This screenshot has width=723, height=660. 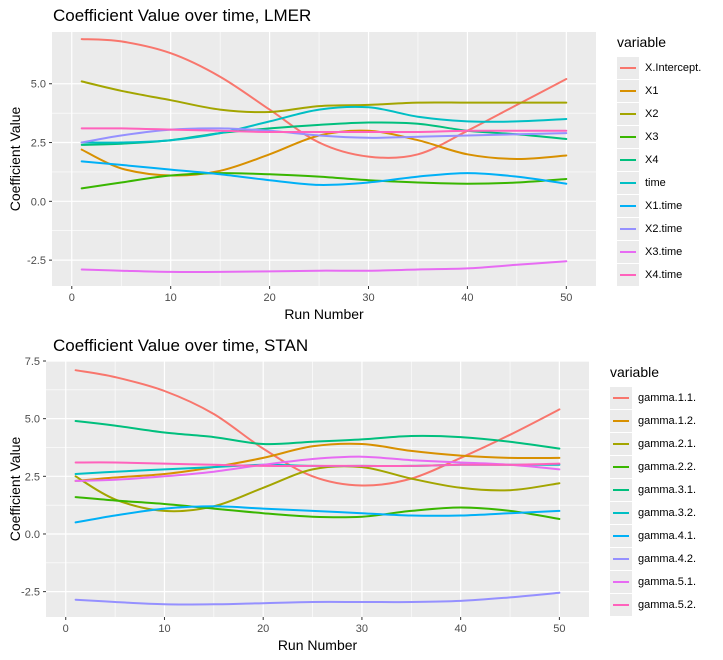 I want to click on legend-item: time, so click(x=659, y=182).